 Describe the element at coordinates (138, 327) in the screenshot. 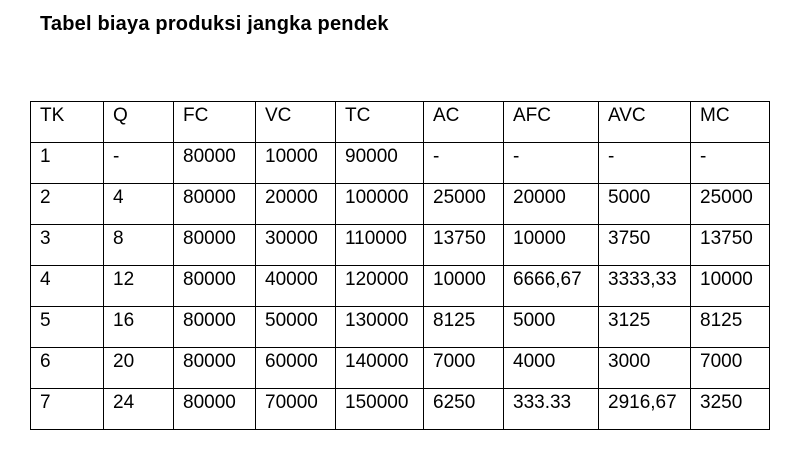

I see `table-cell: 16` at that location.